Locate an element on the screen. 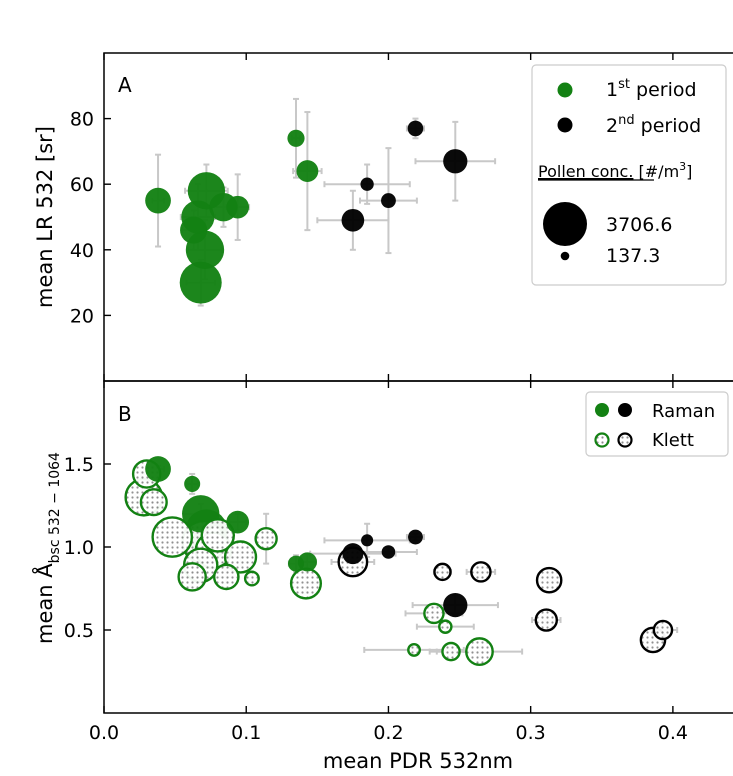 The width and height of the screenshot is (733, 776). legend-size-marker-small is located at coordinates (565, 256).